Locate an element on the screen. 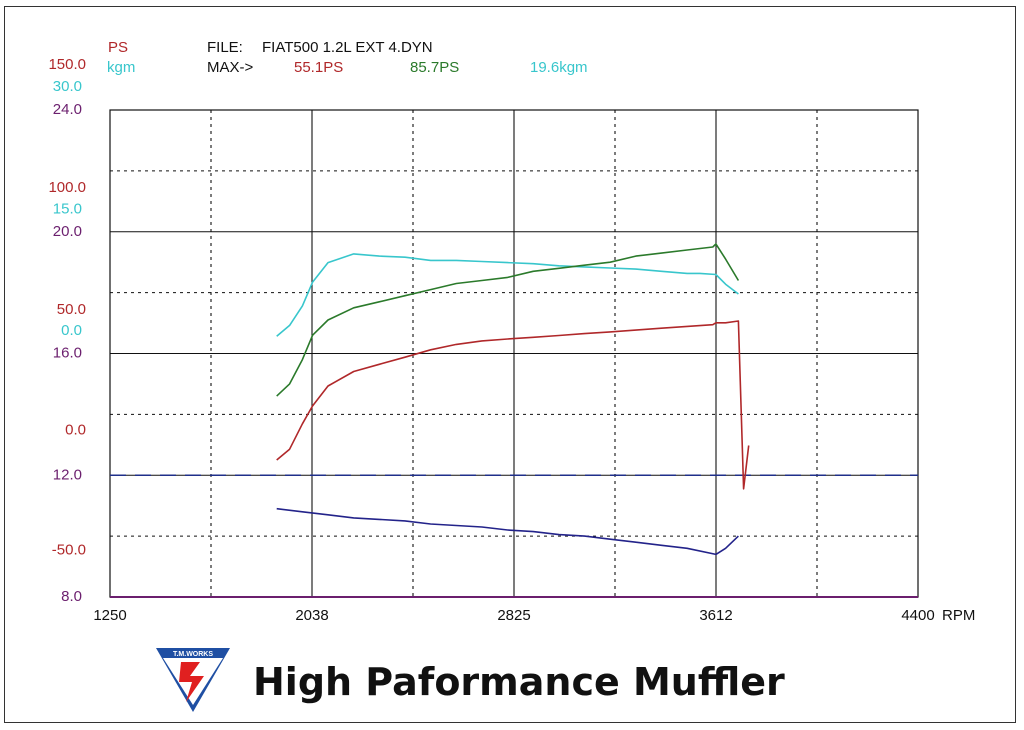 This screenshot has width=1024, height=730. kgm-unit-label: kgm is located at coordinates (121, 67).